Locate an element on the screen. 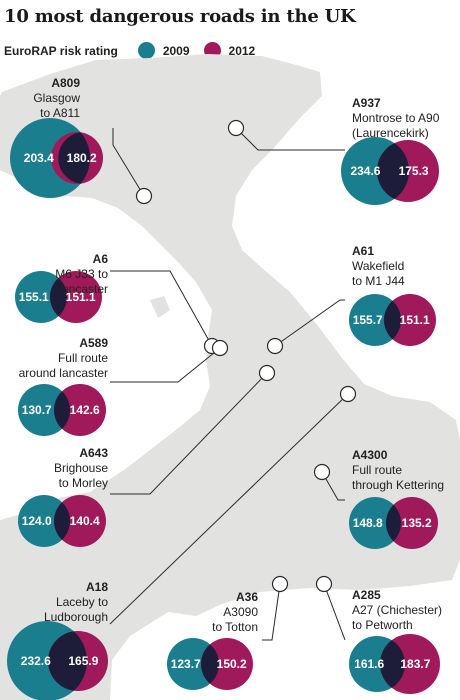  value-2012-a589: 142.6 is located at coordinates (85, 410).